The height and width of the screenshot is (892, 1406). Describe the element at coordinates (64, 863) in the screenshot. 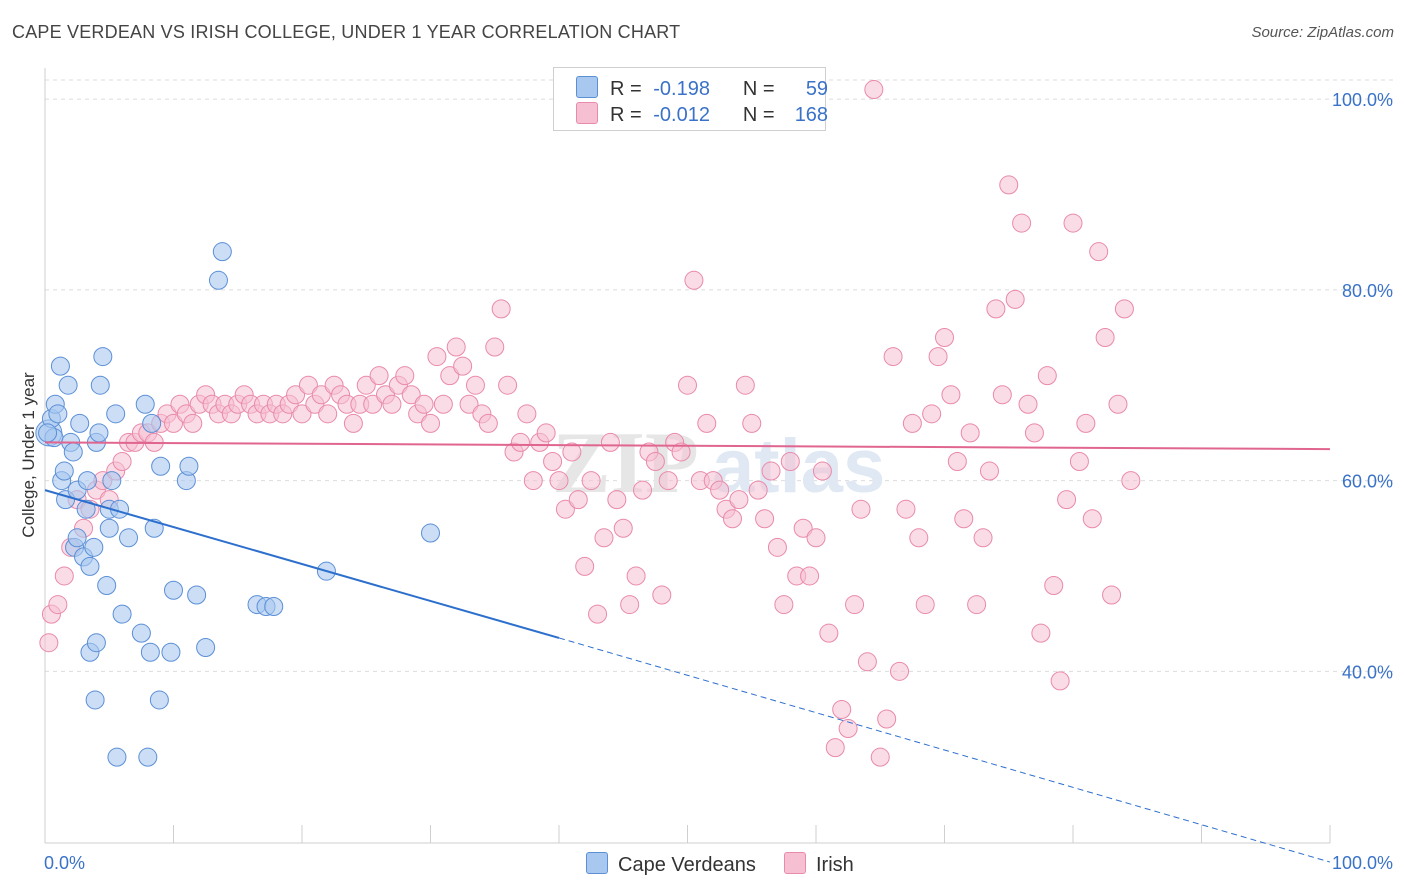

I see `x-tick-label: 0.0%` at that location.